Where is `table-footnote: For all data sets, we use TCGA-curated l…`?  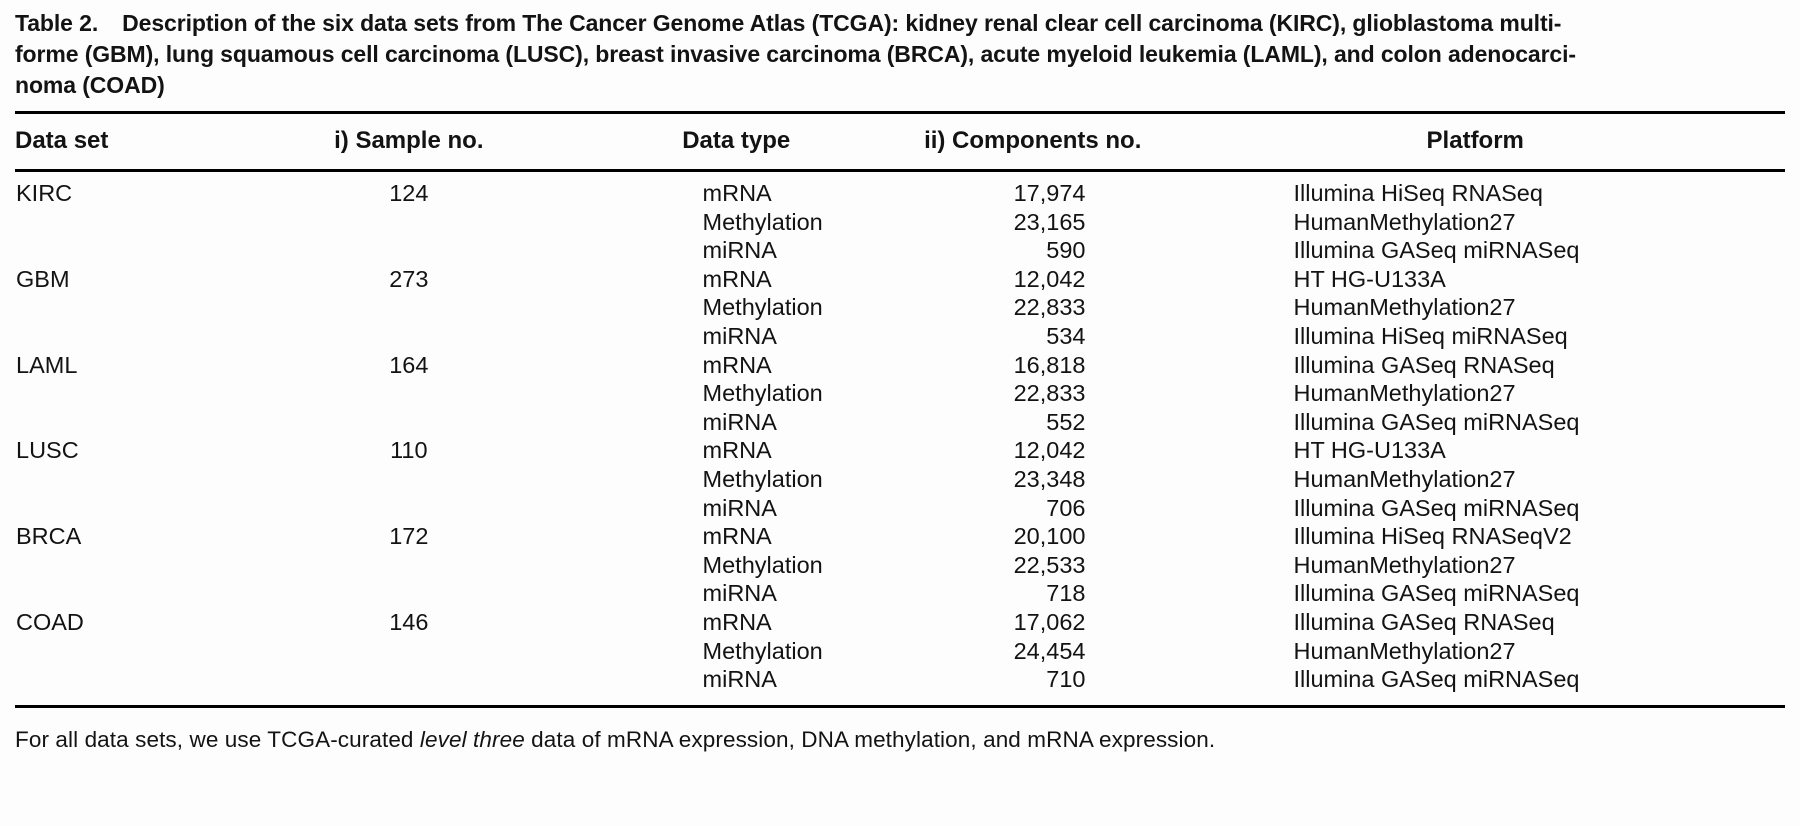
table-footnote: For all data sets, we use TCGA-curated l… is located at coordinates (900, 740).